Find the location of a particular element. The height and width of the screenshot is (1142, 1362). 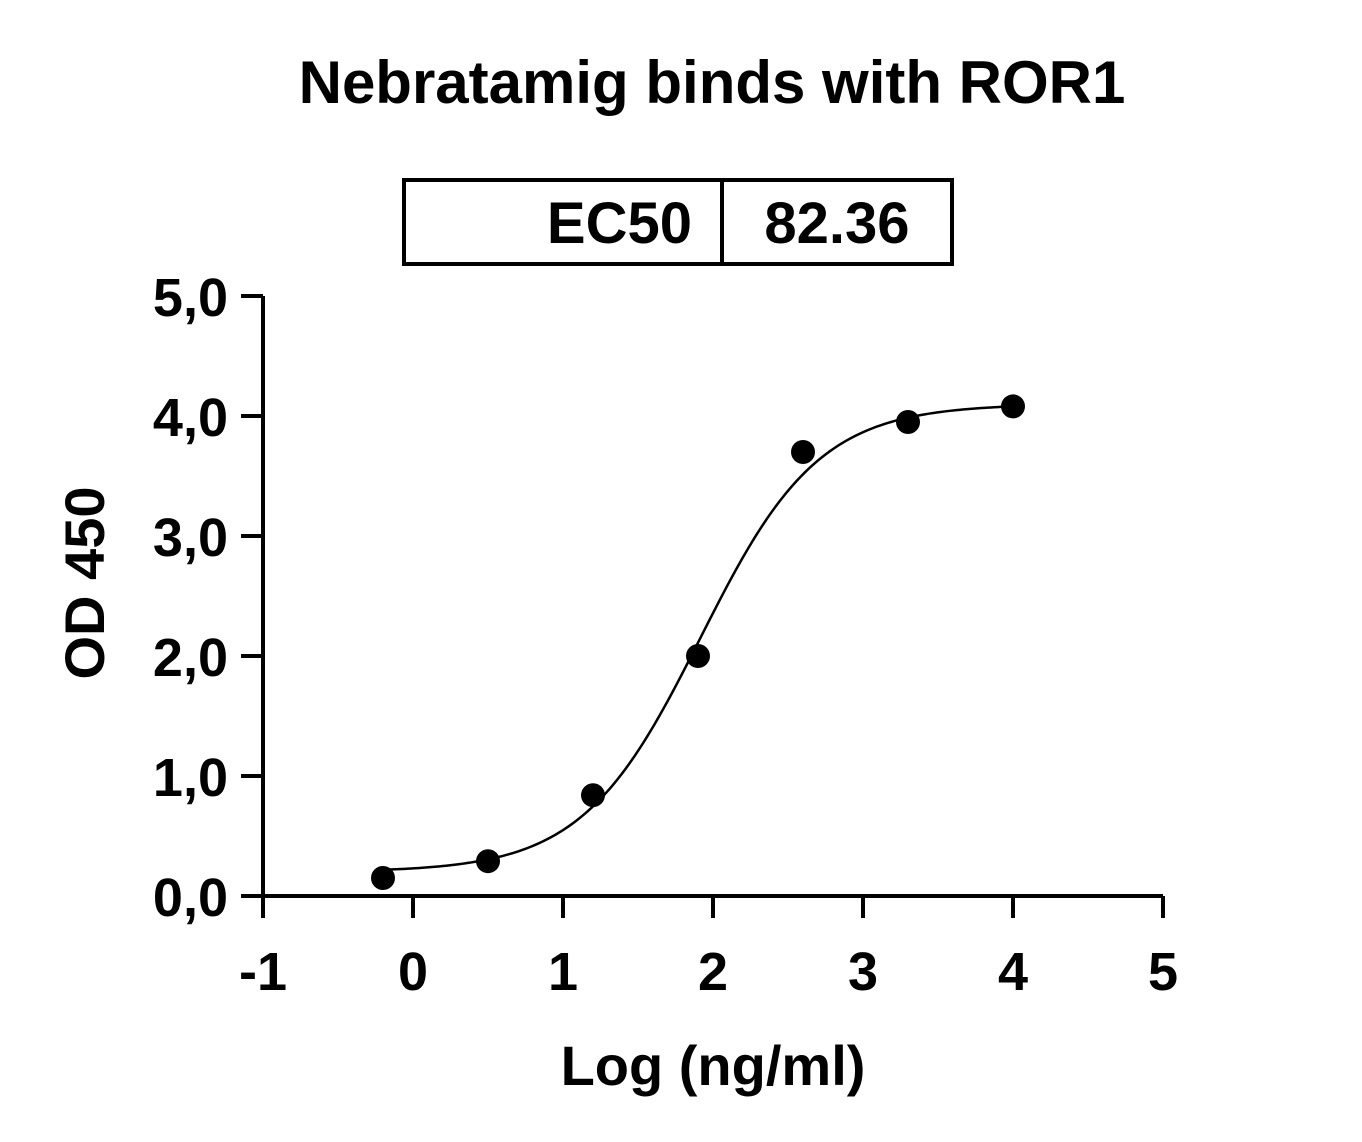

y-tick-label: 5,0 is located at coordinates (190, 298).